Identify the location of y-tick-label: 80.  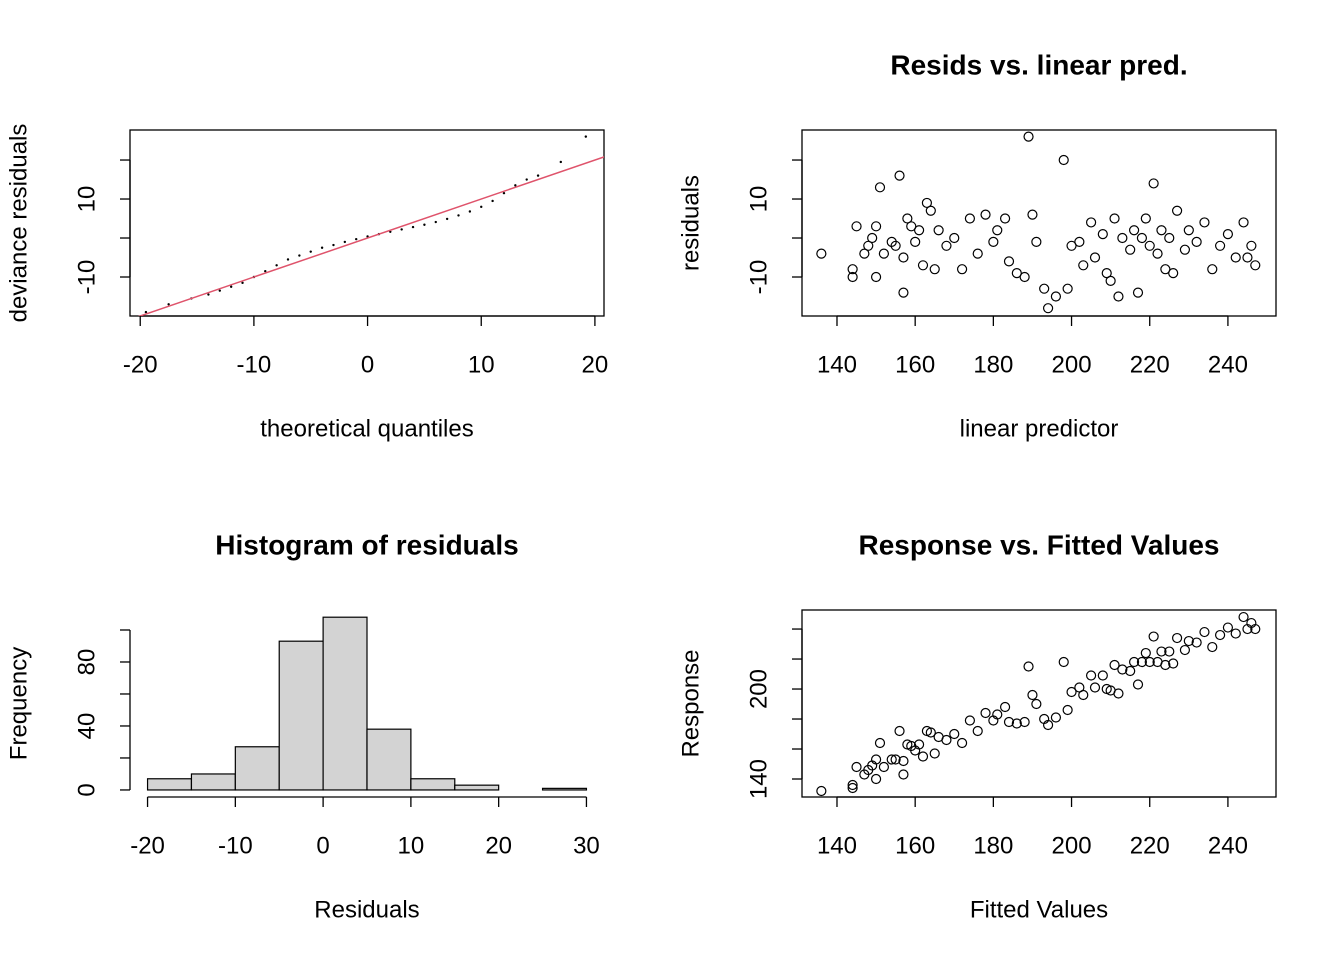
(86, 662).